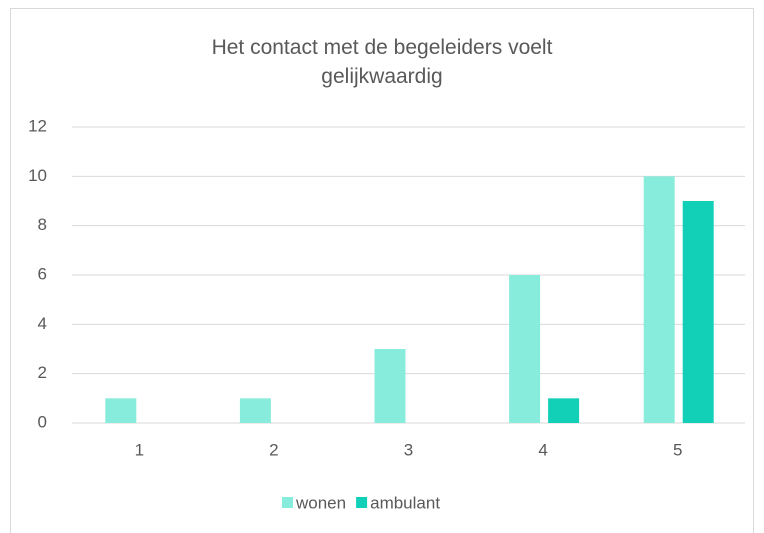 The height and width of the screenshot is (533, 764). I want to click on x-tick-label: 5, so click(677, 449).